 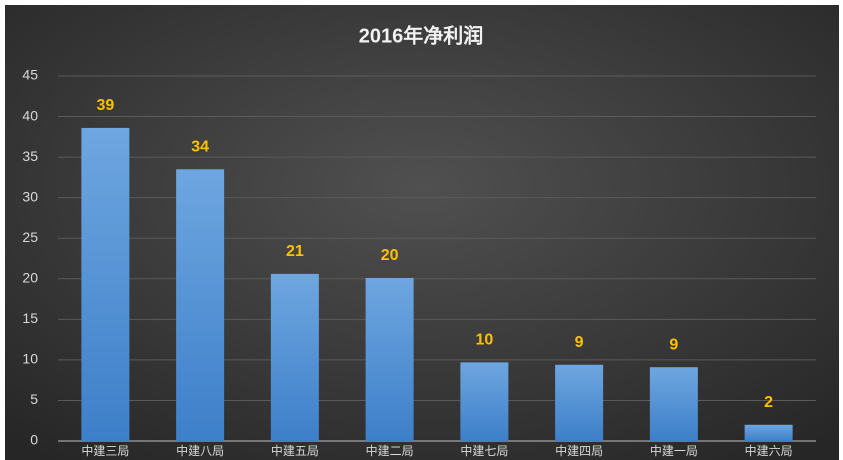 What do you see at coordinates (30, 237) in the screenshot?
I see `y-tick-label: 25` at bounding box center [30, 237].